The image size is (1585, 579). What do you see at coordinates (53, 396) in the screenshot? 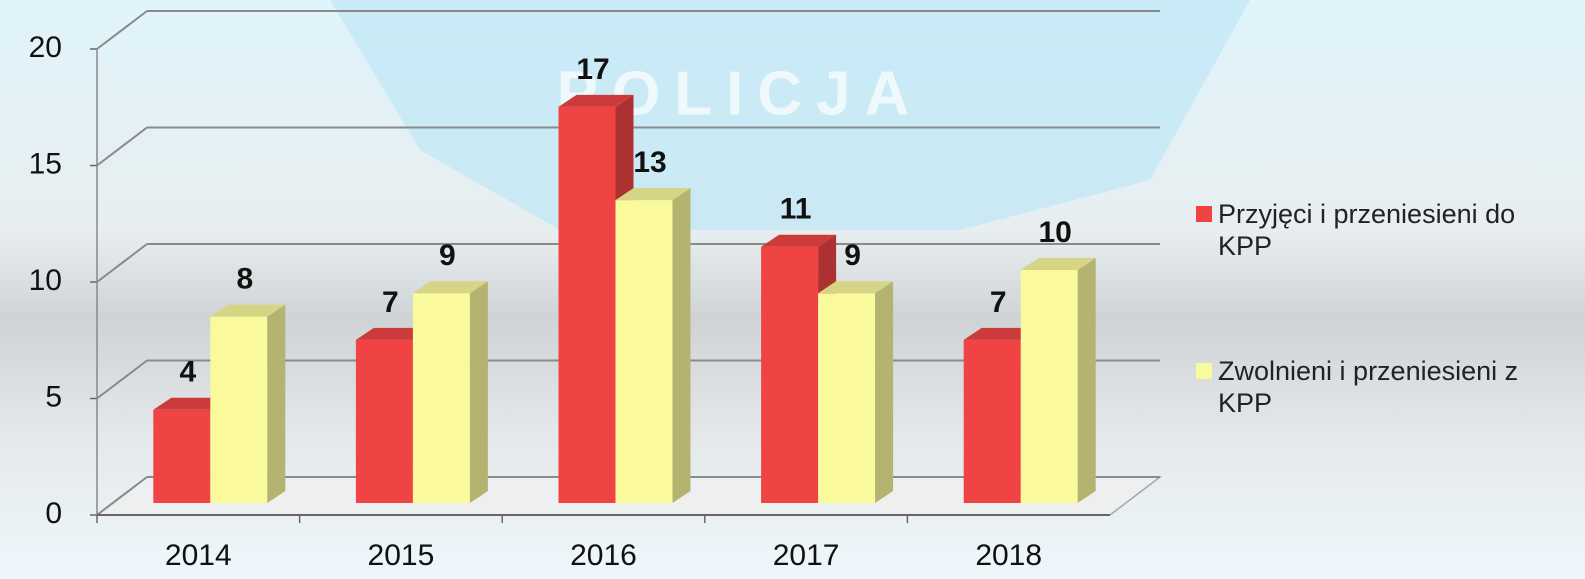
I see `y-tick-label: 5` at bounding box center [53, 396].